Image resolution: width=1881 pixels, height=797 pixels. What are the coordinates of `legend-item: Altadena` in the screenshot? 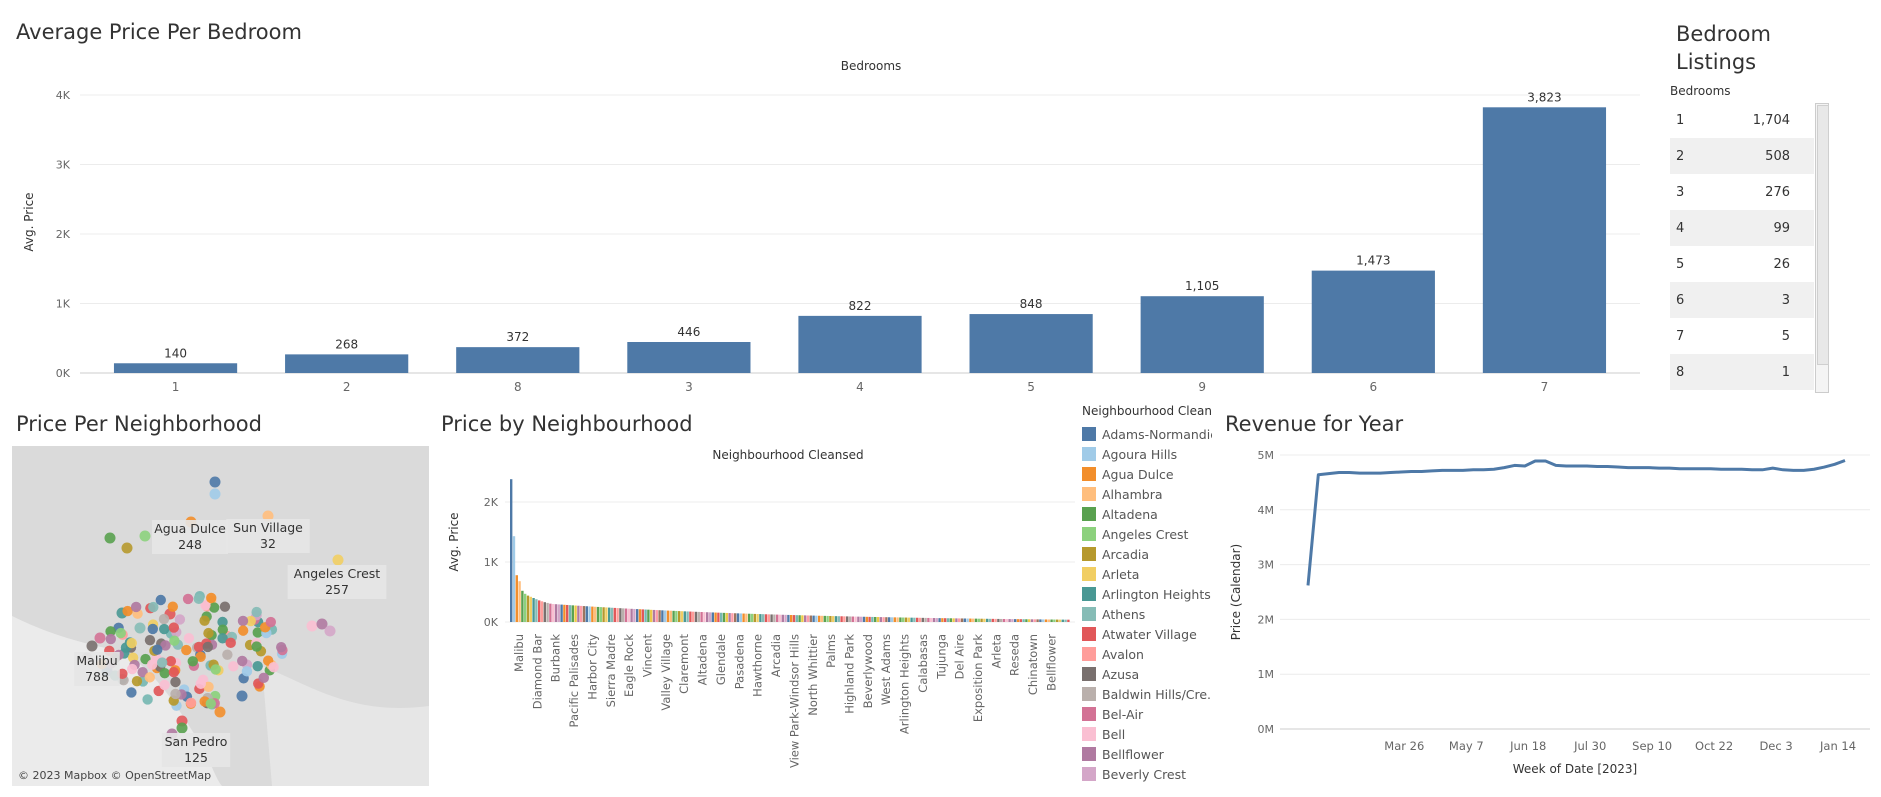 It's located at (1147, 514).